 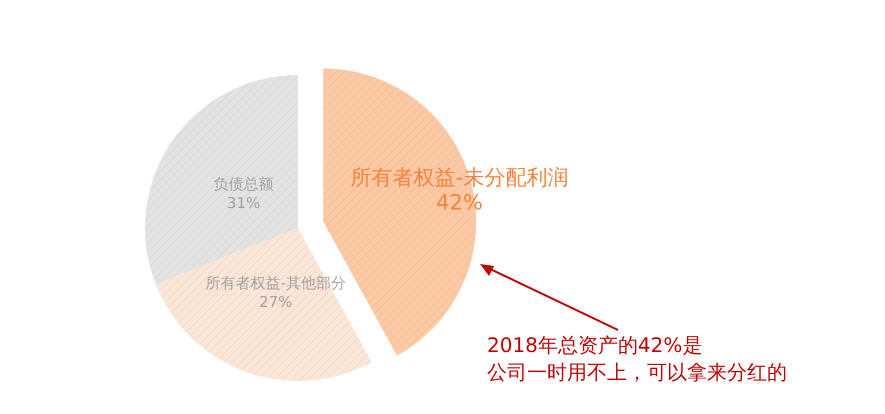 I want to click on data-label: 31%, so click(x=243, y=203).